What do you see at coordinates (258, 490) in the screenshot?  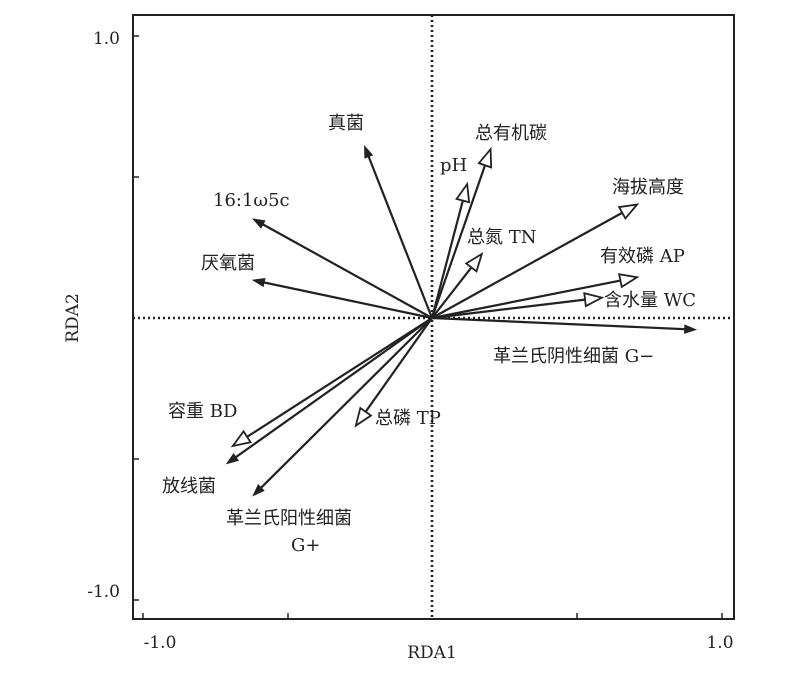 I see `resp-vector-5-arrowhead` at bounding box center [258, 490].